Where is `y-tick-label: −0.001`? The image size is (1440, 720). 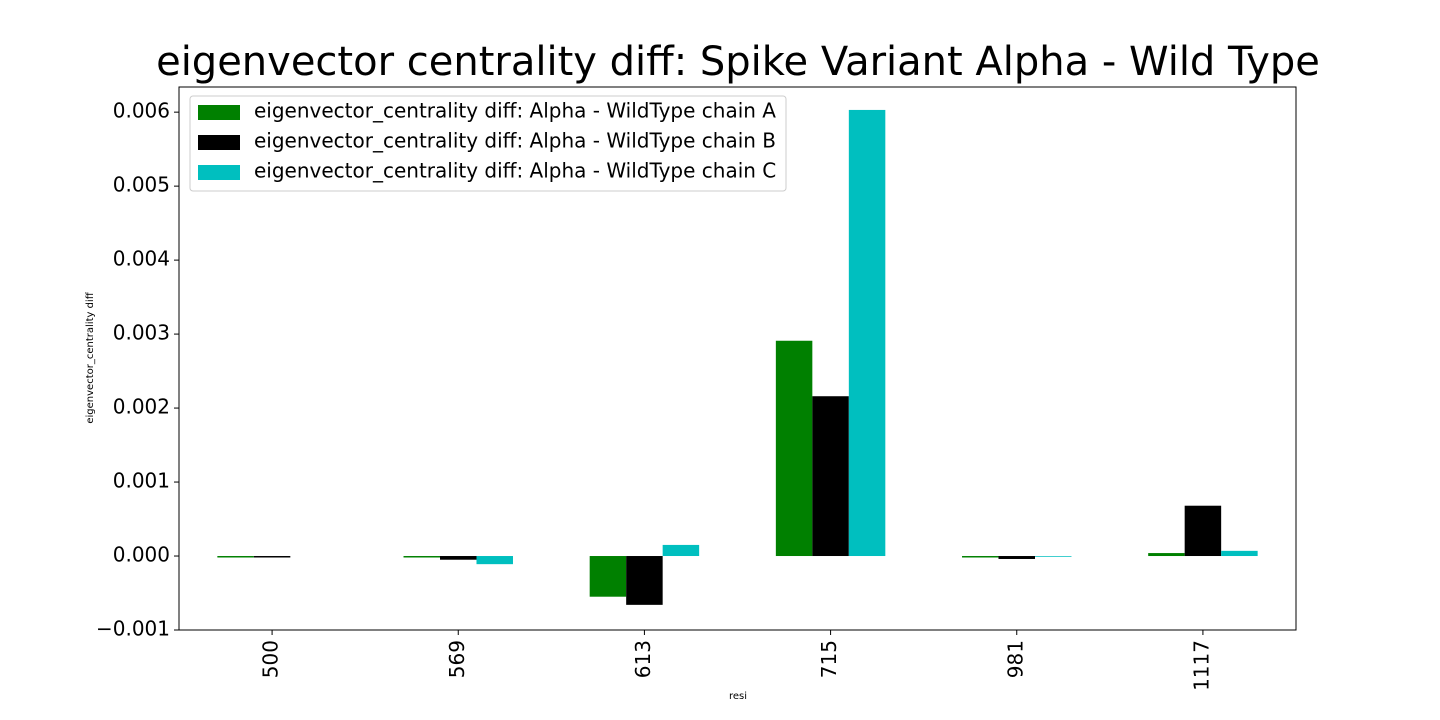 y-tick-label: −0.001 is located at coordinates (133, 629).